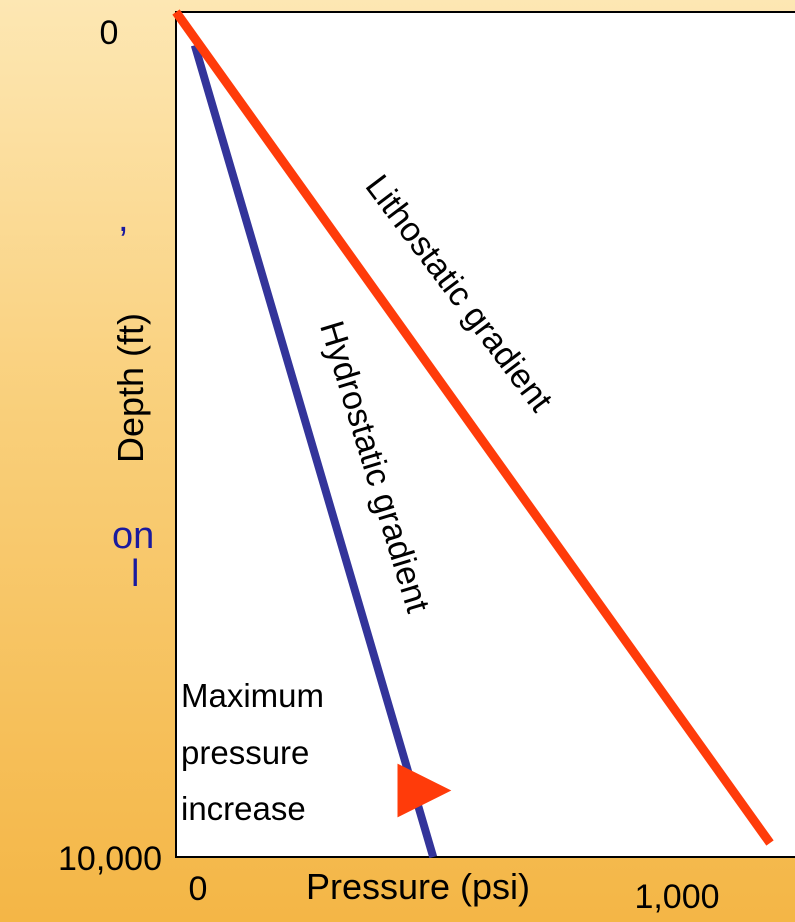 The image size is (795, 922). Describe the element at coordinates (110, 859) in the screenshot. I see `y-tick-label-bottom: 10,000` at that location.